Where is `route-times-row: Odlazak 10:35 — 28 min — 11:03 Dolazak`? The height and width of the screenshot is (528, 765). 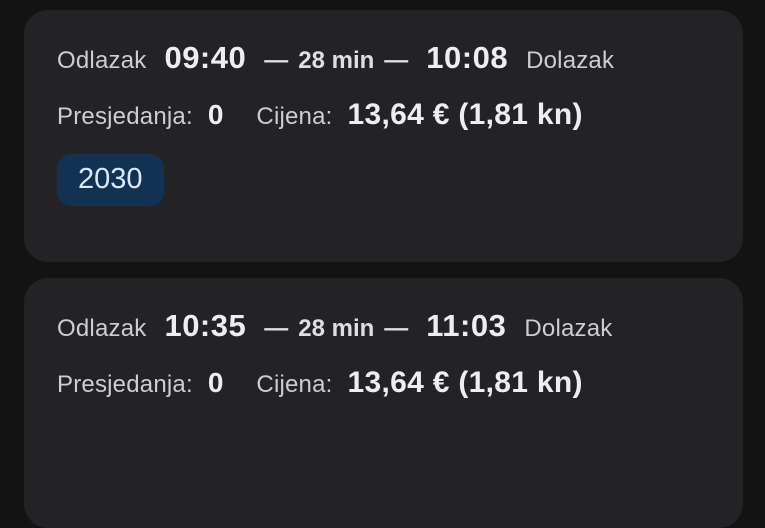
route-times-row: Odlazak 10:35 — 28 min — 11:03 Dolazak is located at coordinates (383, 326).